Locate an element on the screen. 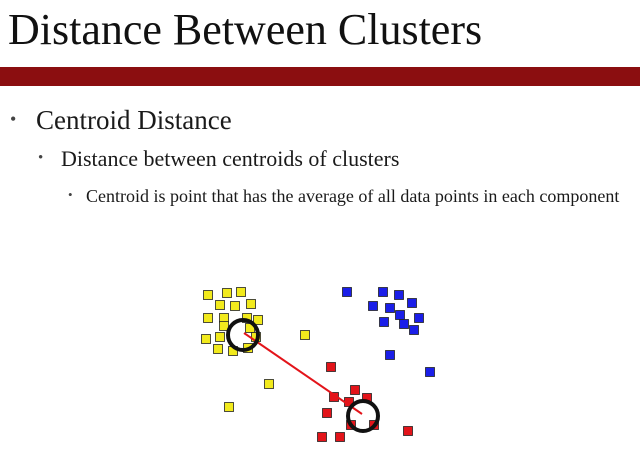 The height and width of the screenshot is (455, 640). yellow-cluster is located at coordinates (255, 349).